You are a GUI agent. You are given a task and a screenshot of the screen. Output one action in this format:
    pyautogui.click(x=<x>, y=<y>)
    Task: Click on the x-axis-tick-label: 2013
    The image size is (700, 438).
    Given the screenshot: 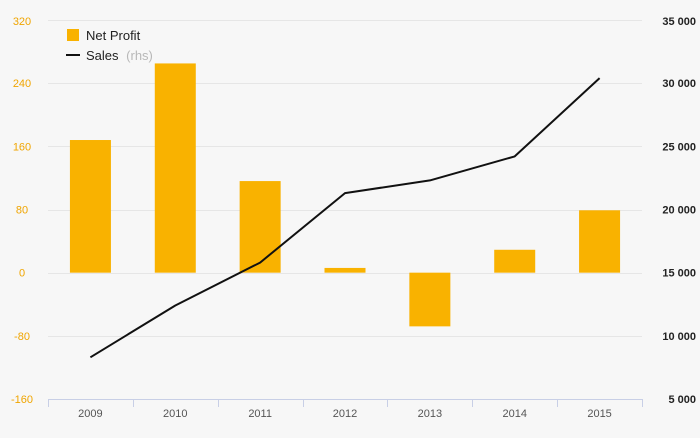 What is the action you would take?
    pyautogui.click(x=430, y=414)
    